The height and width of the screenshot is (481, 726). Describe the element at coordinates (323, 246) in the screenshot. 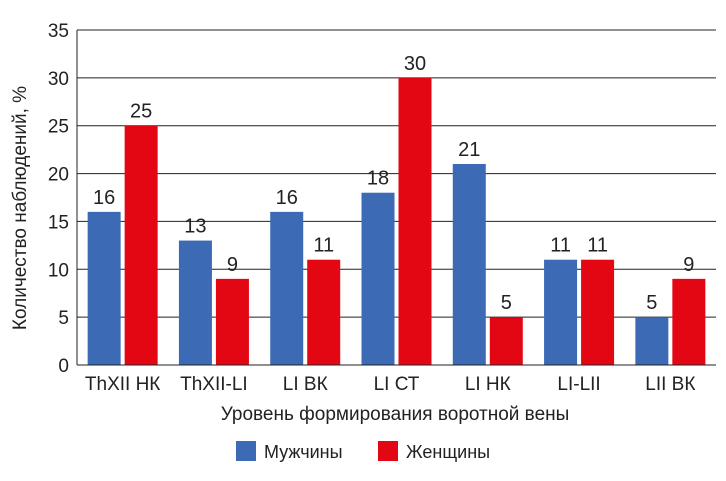

I see `data-label-li-вк-s2: 11` at that location.